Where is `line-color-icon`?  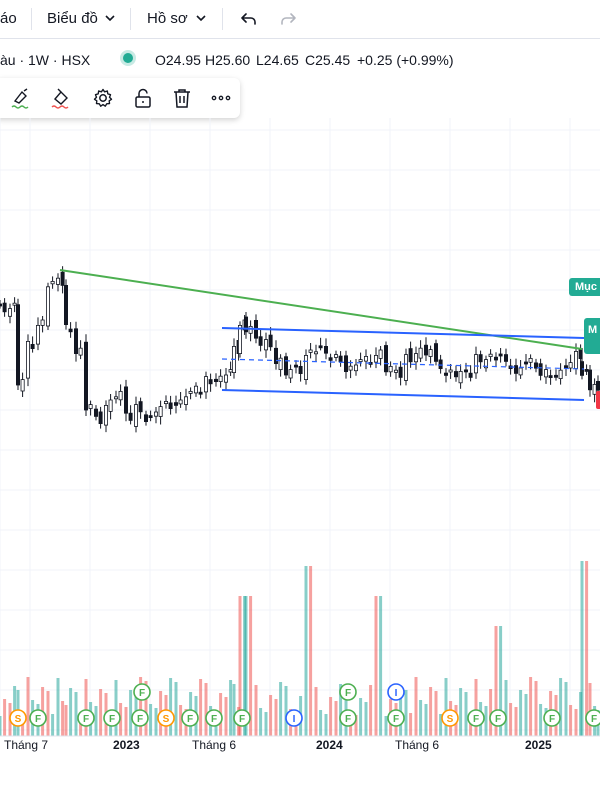
line-color-icon is located at coordinates (21, 98).